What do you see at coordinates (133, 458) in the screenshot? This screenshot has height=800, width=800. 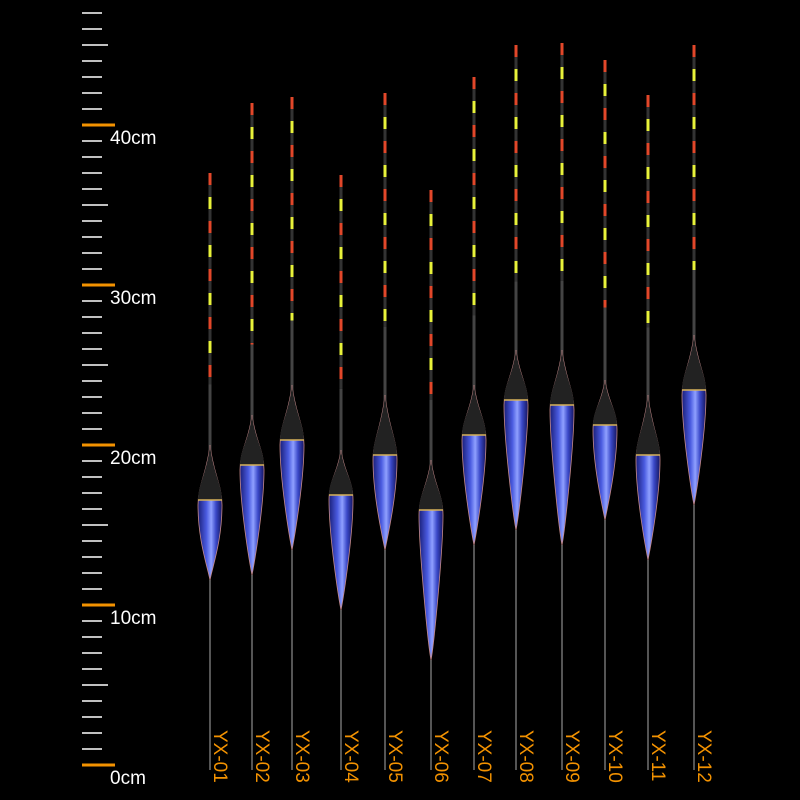 I see `ruler-label: 20cm` at bounding box center [133, 458].